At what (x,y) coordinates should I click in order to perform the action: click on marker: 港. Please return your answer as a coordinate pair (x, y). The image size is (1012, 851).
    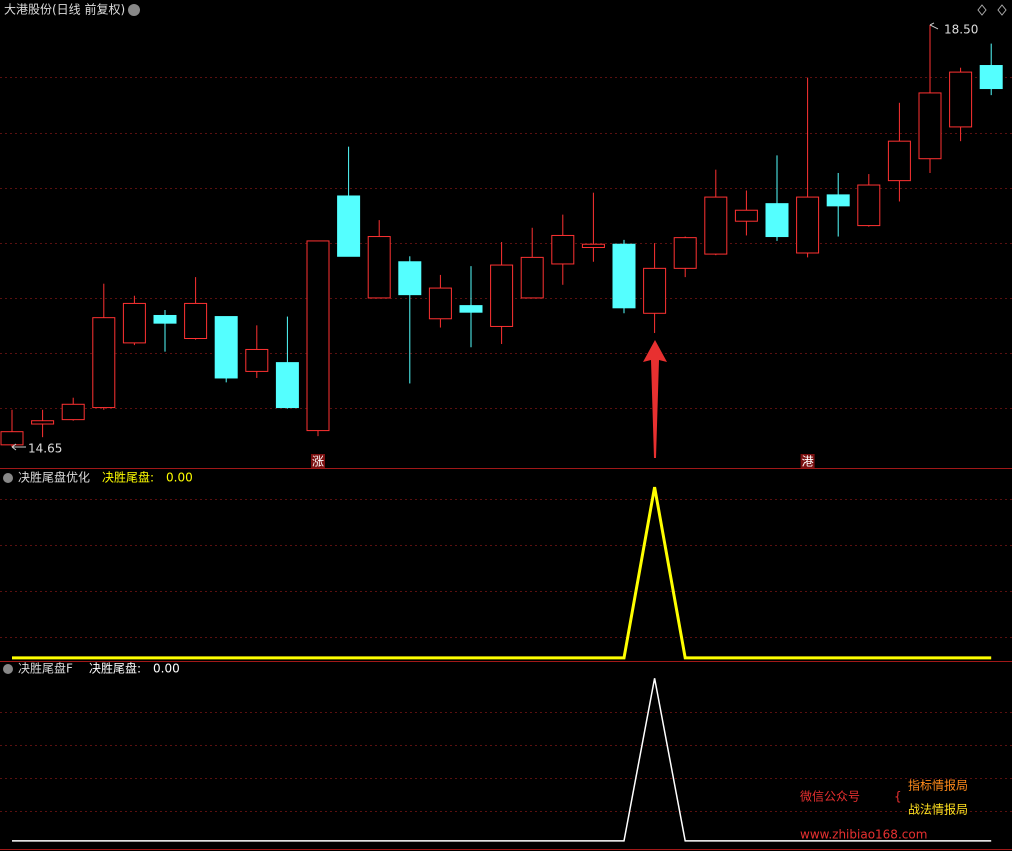
    Looking at the image, I should click on (808, 462).